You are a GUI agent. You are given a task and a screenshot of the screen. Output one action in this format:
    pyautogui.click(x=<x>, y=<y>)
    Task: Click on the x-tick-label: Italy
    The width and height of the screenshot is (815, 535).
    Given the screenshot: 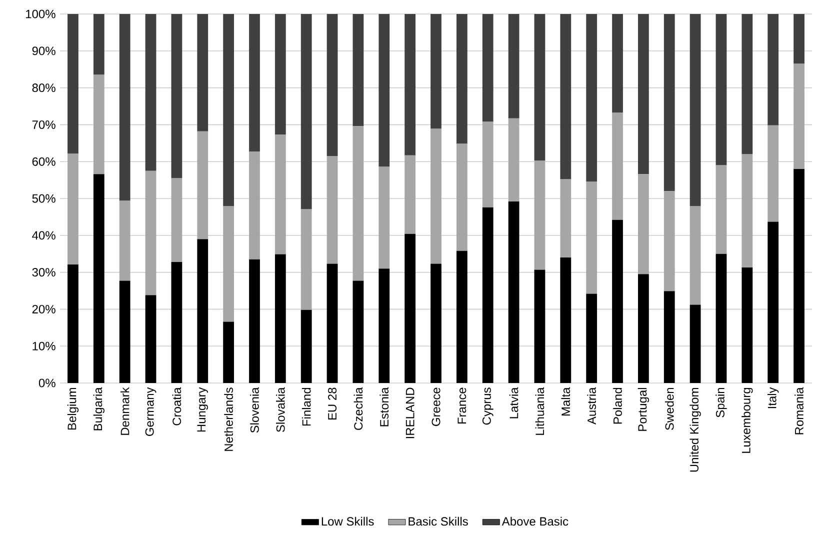 What is the action you would take?
    pyautogui.click(x=773, y=397)
    